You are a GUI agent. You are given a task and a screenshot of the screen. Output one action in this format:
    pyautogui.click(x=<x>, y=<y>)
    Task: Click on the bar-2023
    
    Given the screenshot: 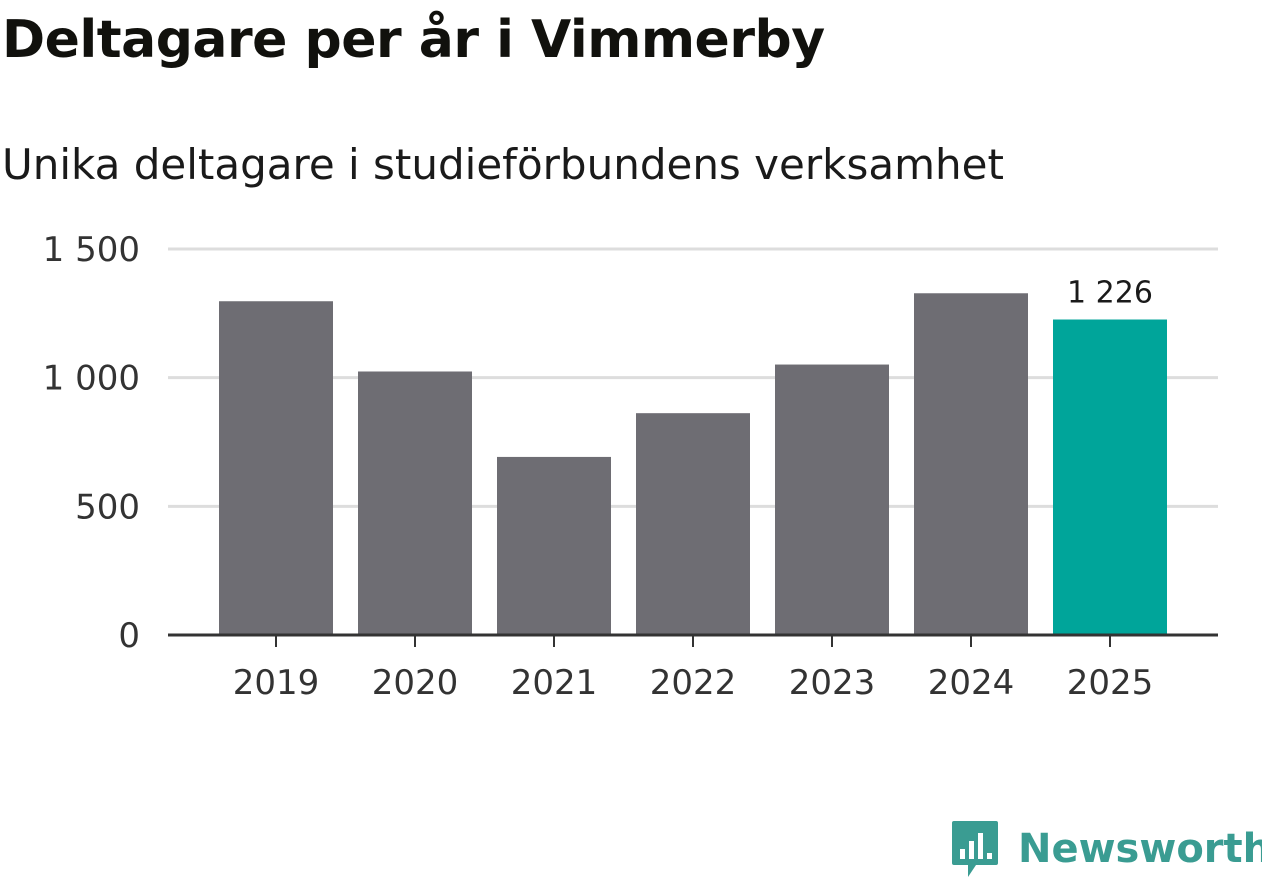 What is the action you would take?
    pyautogui.click(x=832, y=499)
    